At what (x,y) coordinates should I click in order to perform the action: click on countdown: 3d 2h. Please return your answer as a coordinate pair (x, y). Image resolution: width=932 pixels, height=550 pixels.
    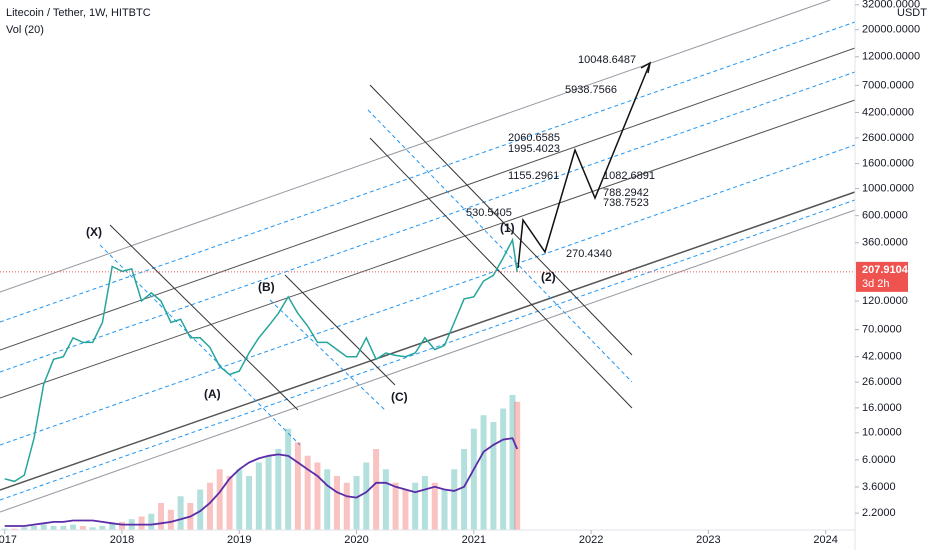
    Looking at the image, I should click on (876, 284).